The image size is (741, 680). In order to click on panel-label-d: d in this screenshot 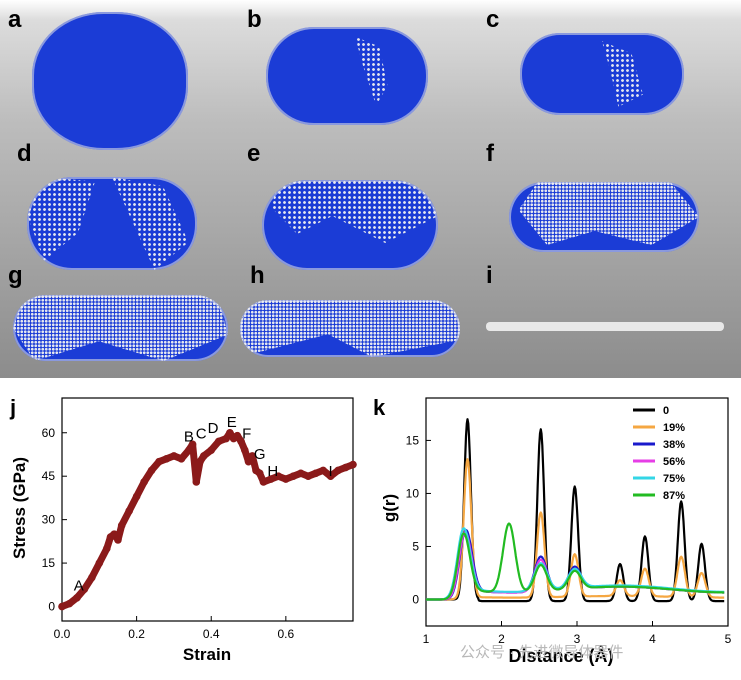, I will do `click(24, 153)`.